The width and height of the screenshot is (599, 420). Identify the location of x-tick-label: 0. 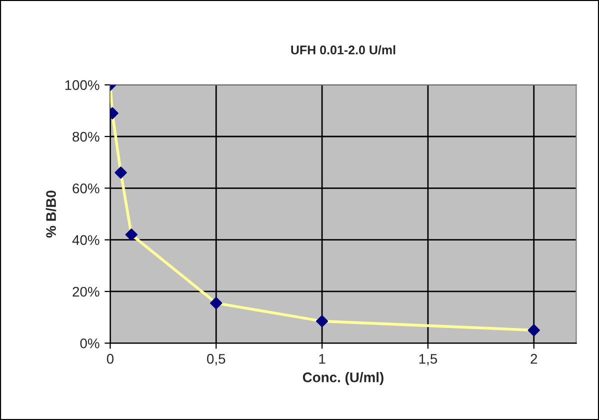
(110, 359).